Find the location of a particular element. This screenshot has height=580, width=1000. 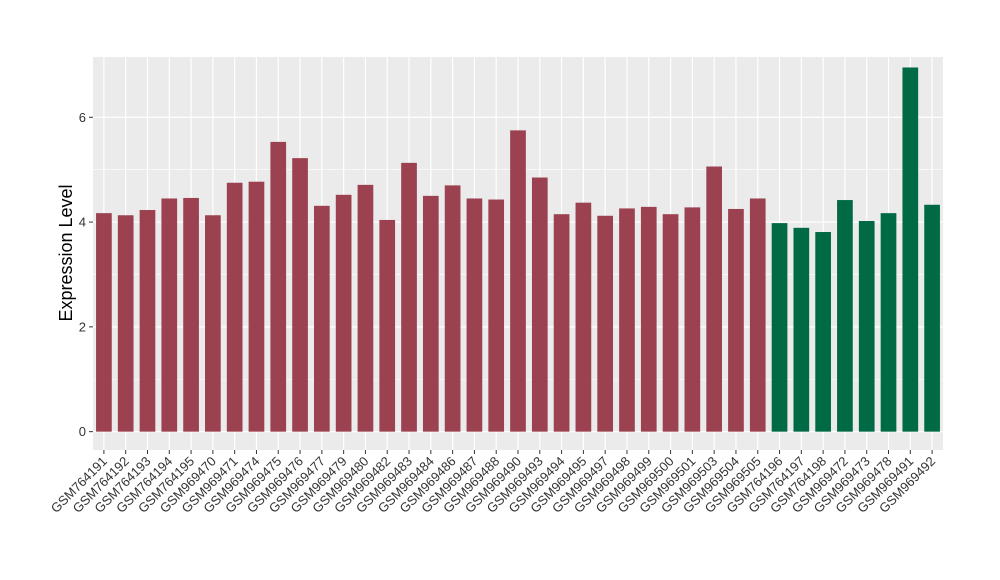

bar-GSM969473 is located at coordinates (866, 326).